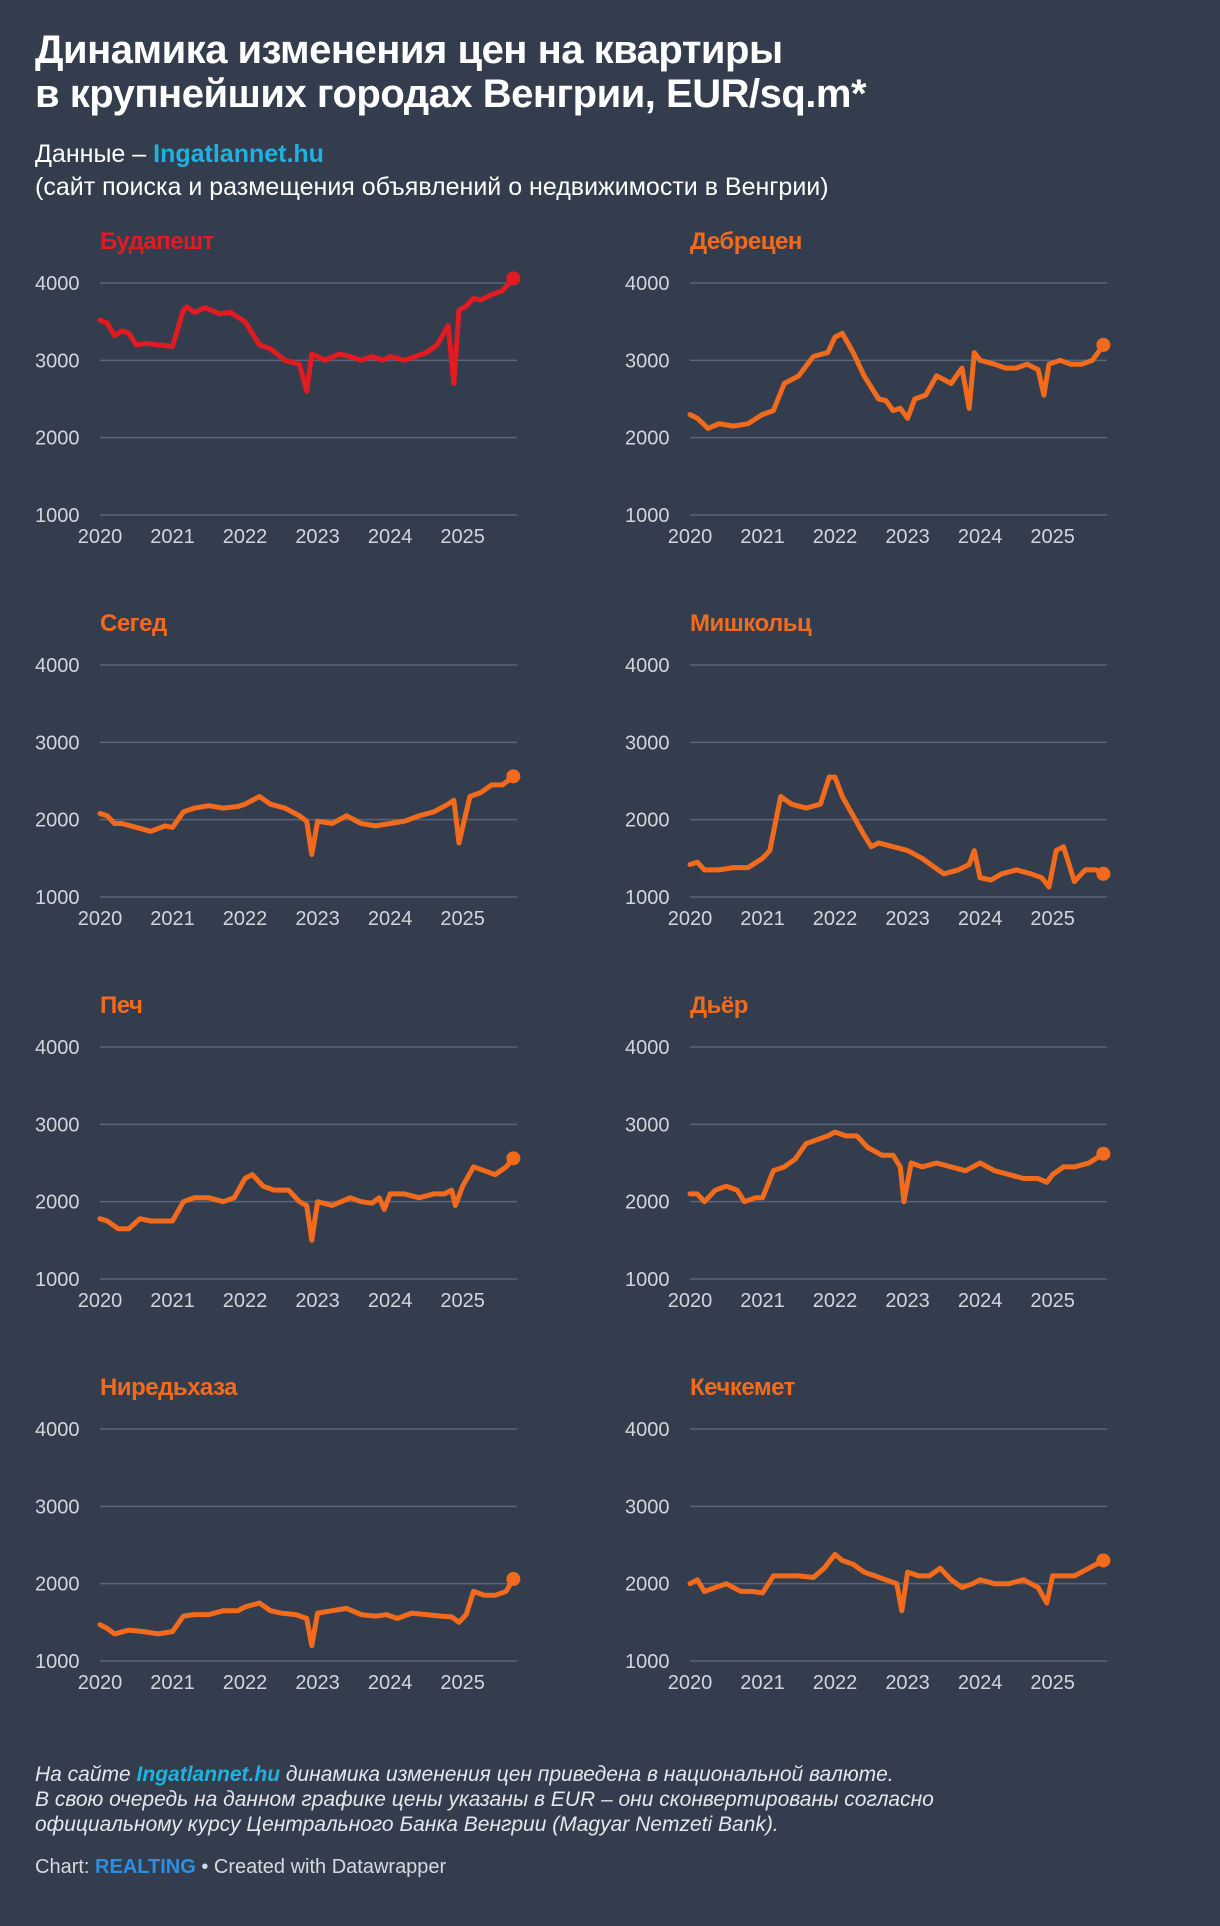 The image size is (1220, 1926). Describe the element at coordinates (743, 1387) in the screenshot. I see `chart-8-title: Кечкемет` at that location.